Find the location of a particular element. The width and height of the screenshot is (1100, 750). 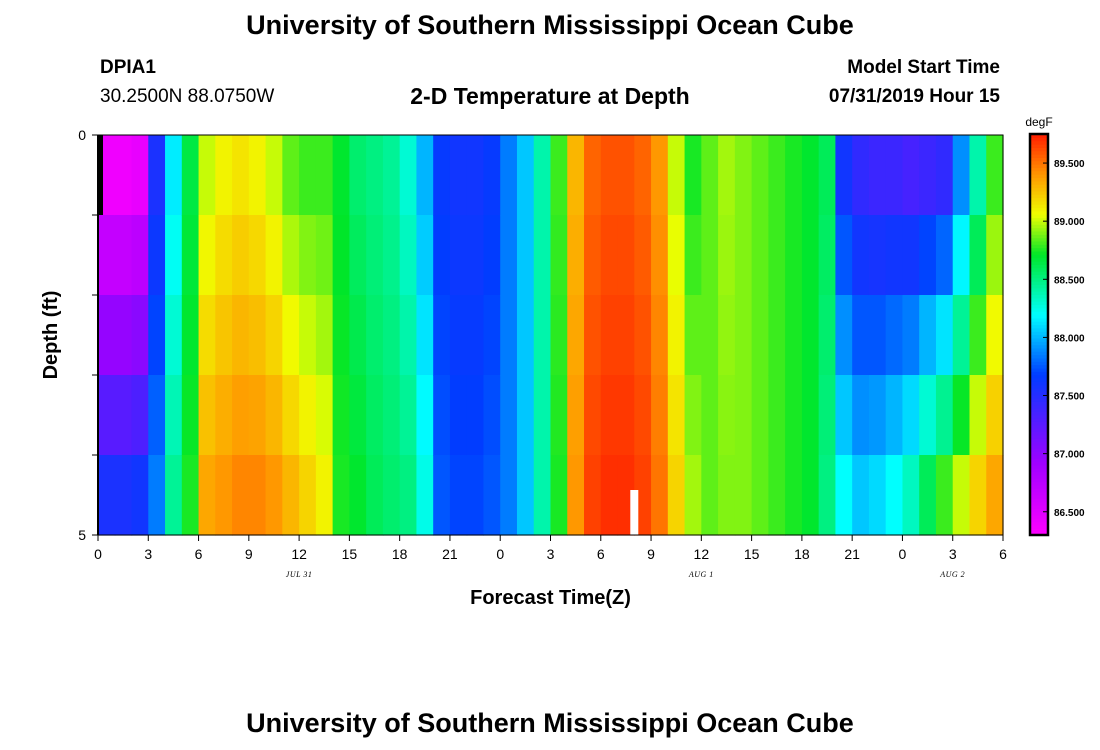

date-label: AUG 1 is located at coordinates (701, 574).